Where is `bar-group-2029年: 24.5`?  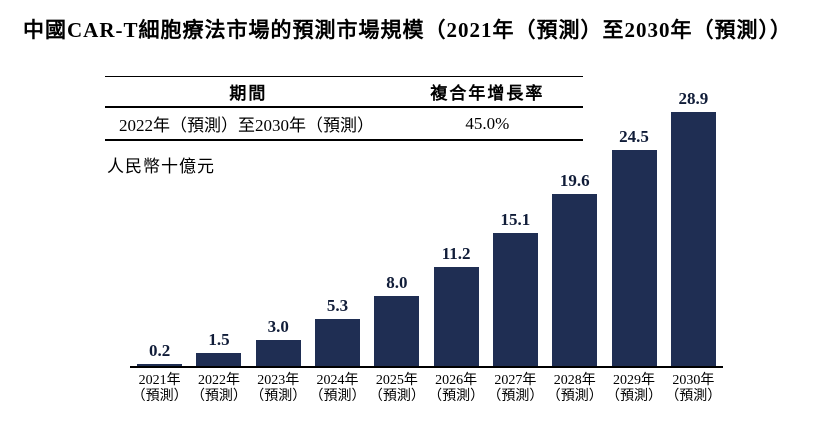
bar-group-2029年: 24.5 is located at coordinates (633, 247).